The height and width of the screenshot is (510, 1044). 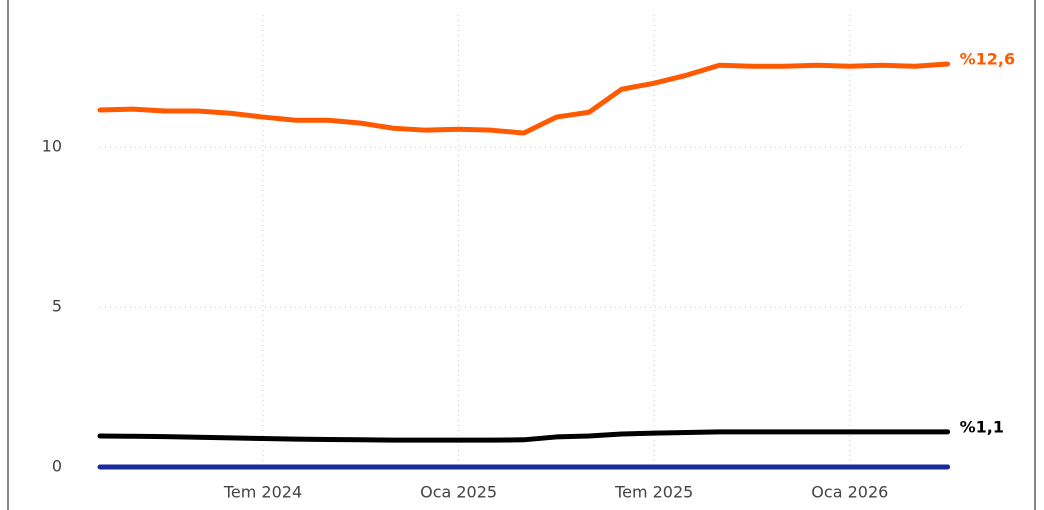 What do you see at coordinates (982, 426) in the screenshot?
I see `value-label: %1,1` at bounding box center [982, 426].